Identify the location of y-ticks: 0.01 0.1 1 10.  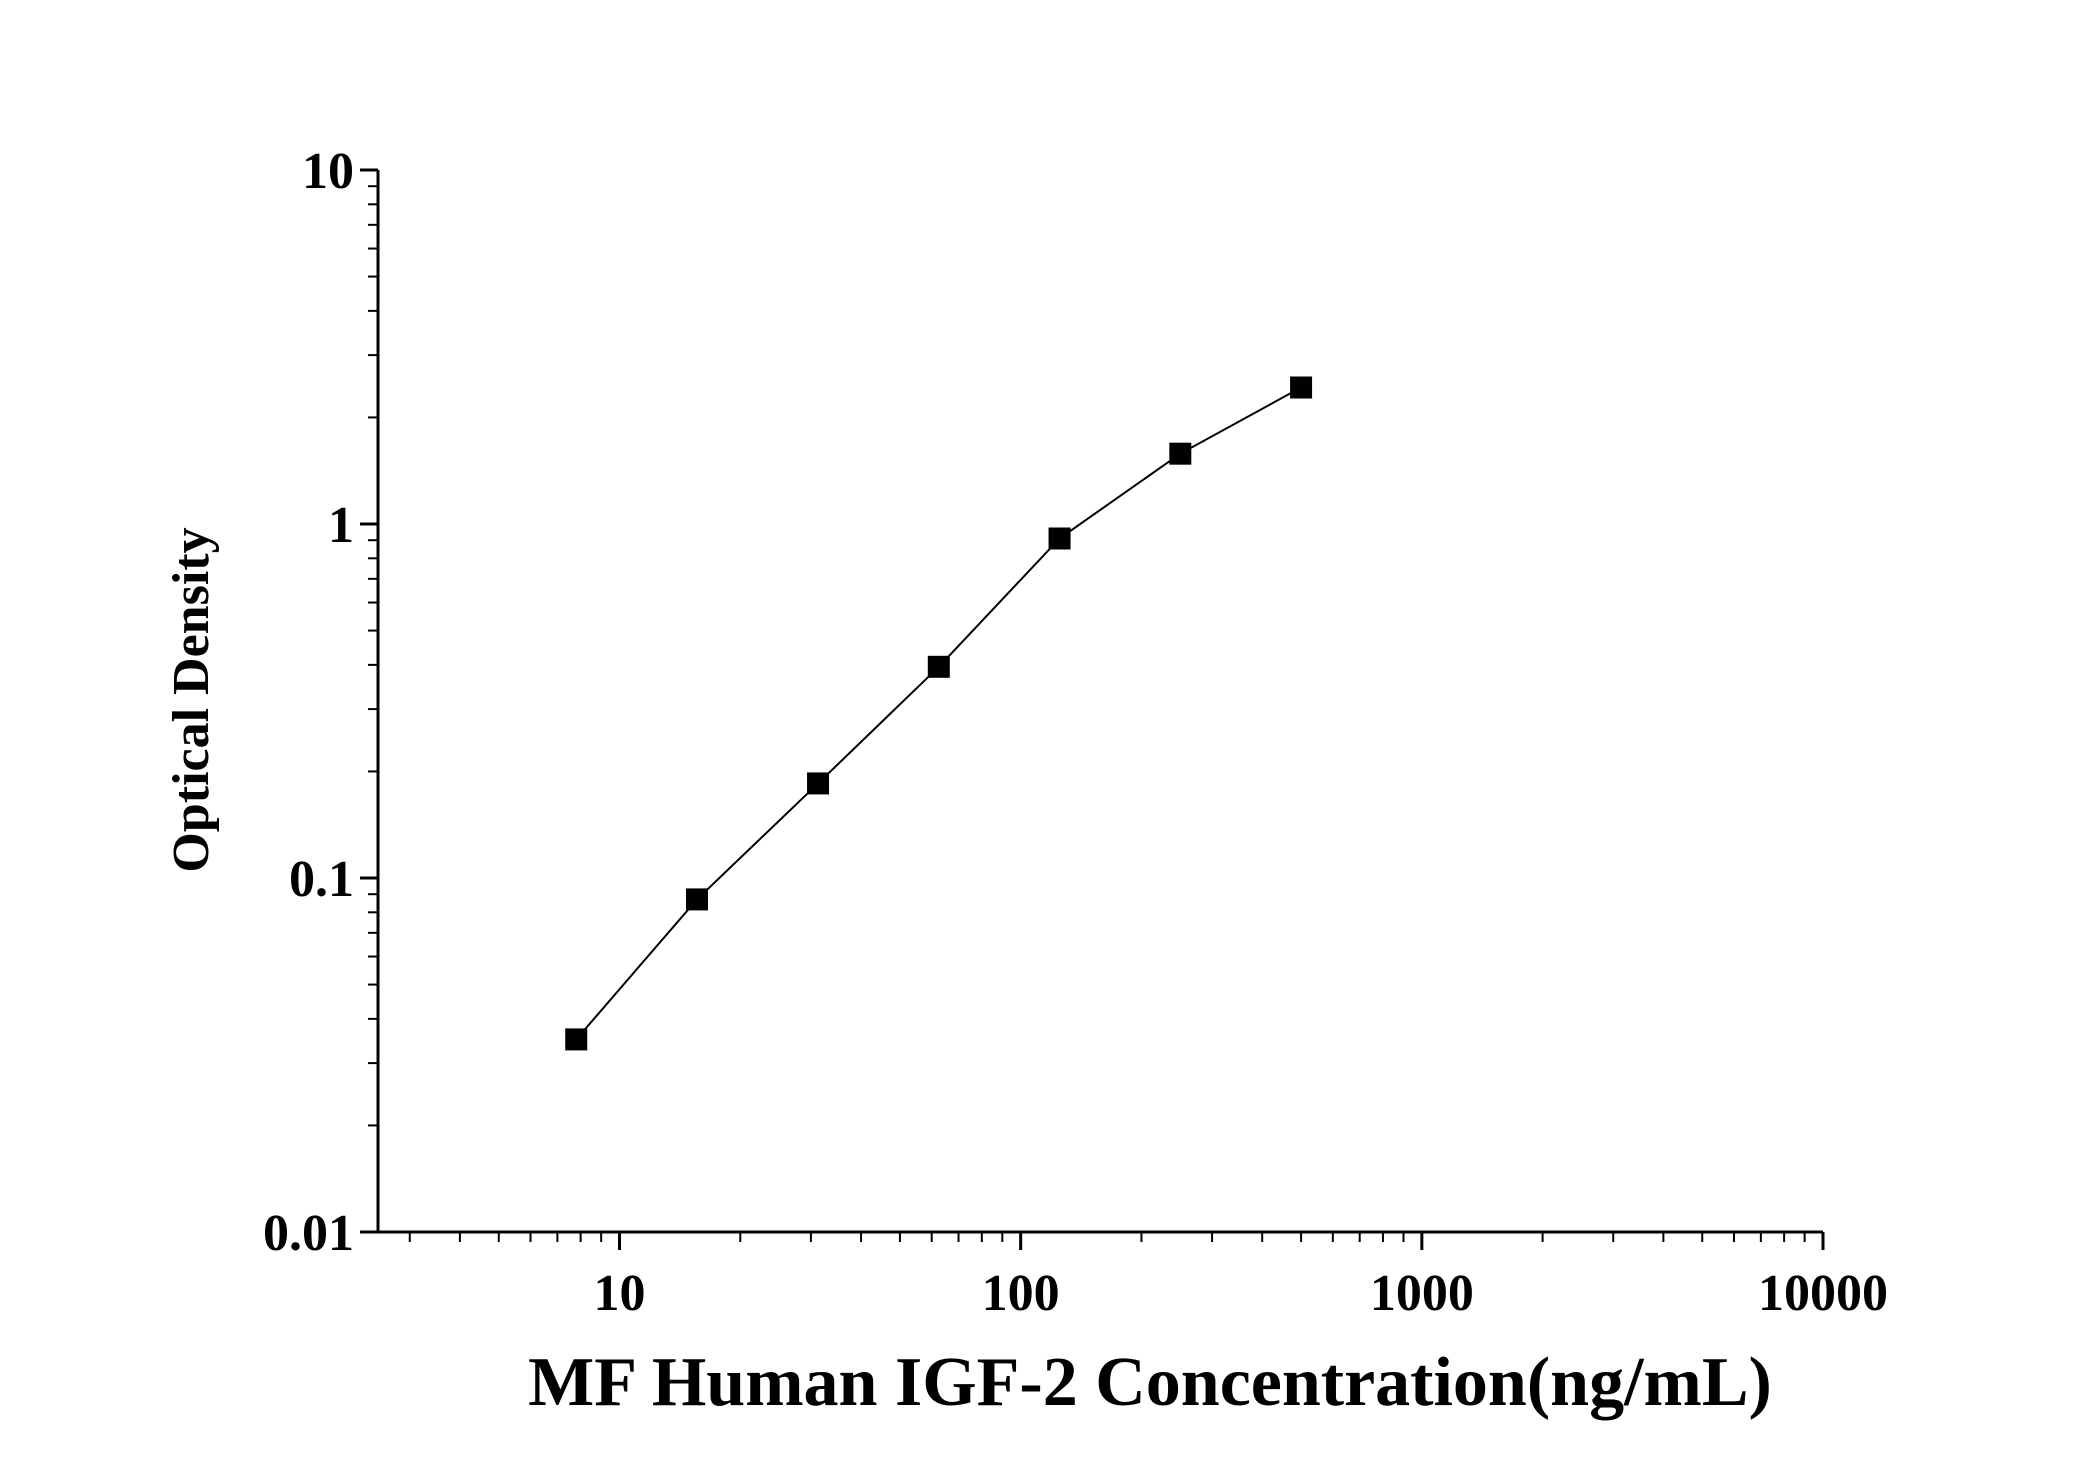
(320, 702).